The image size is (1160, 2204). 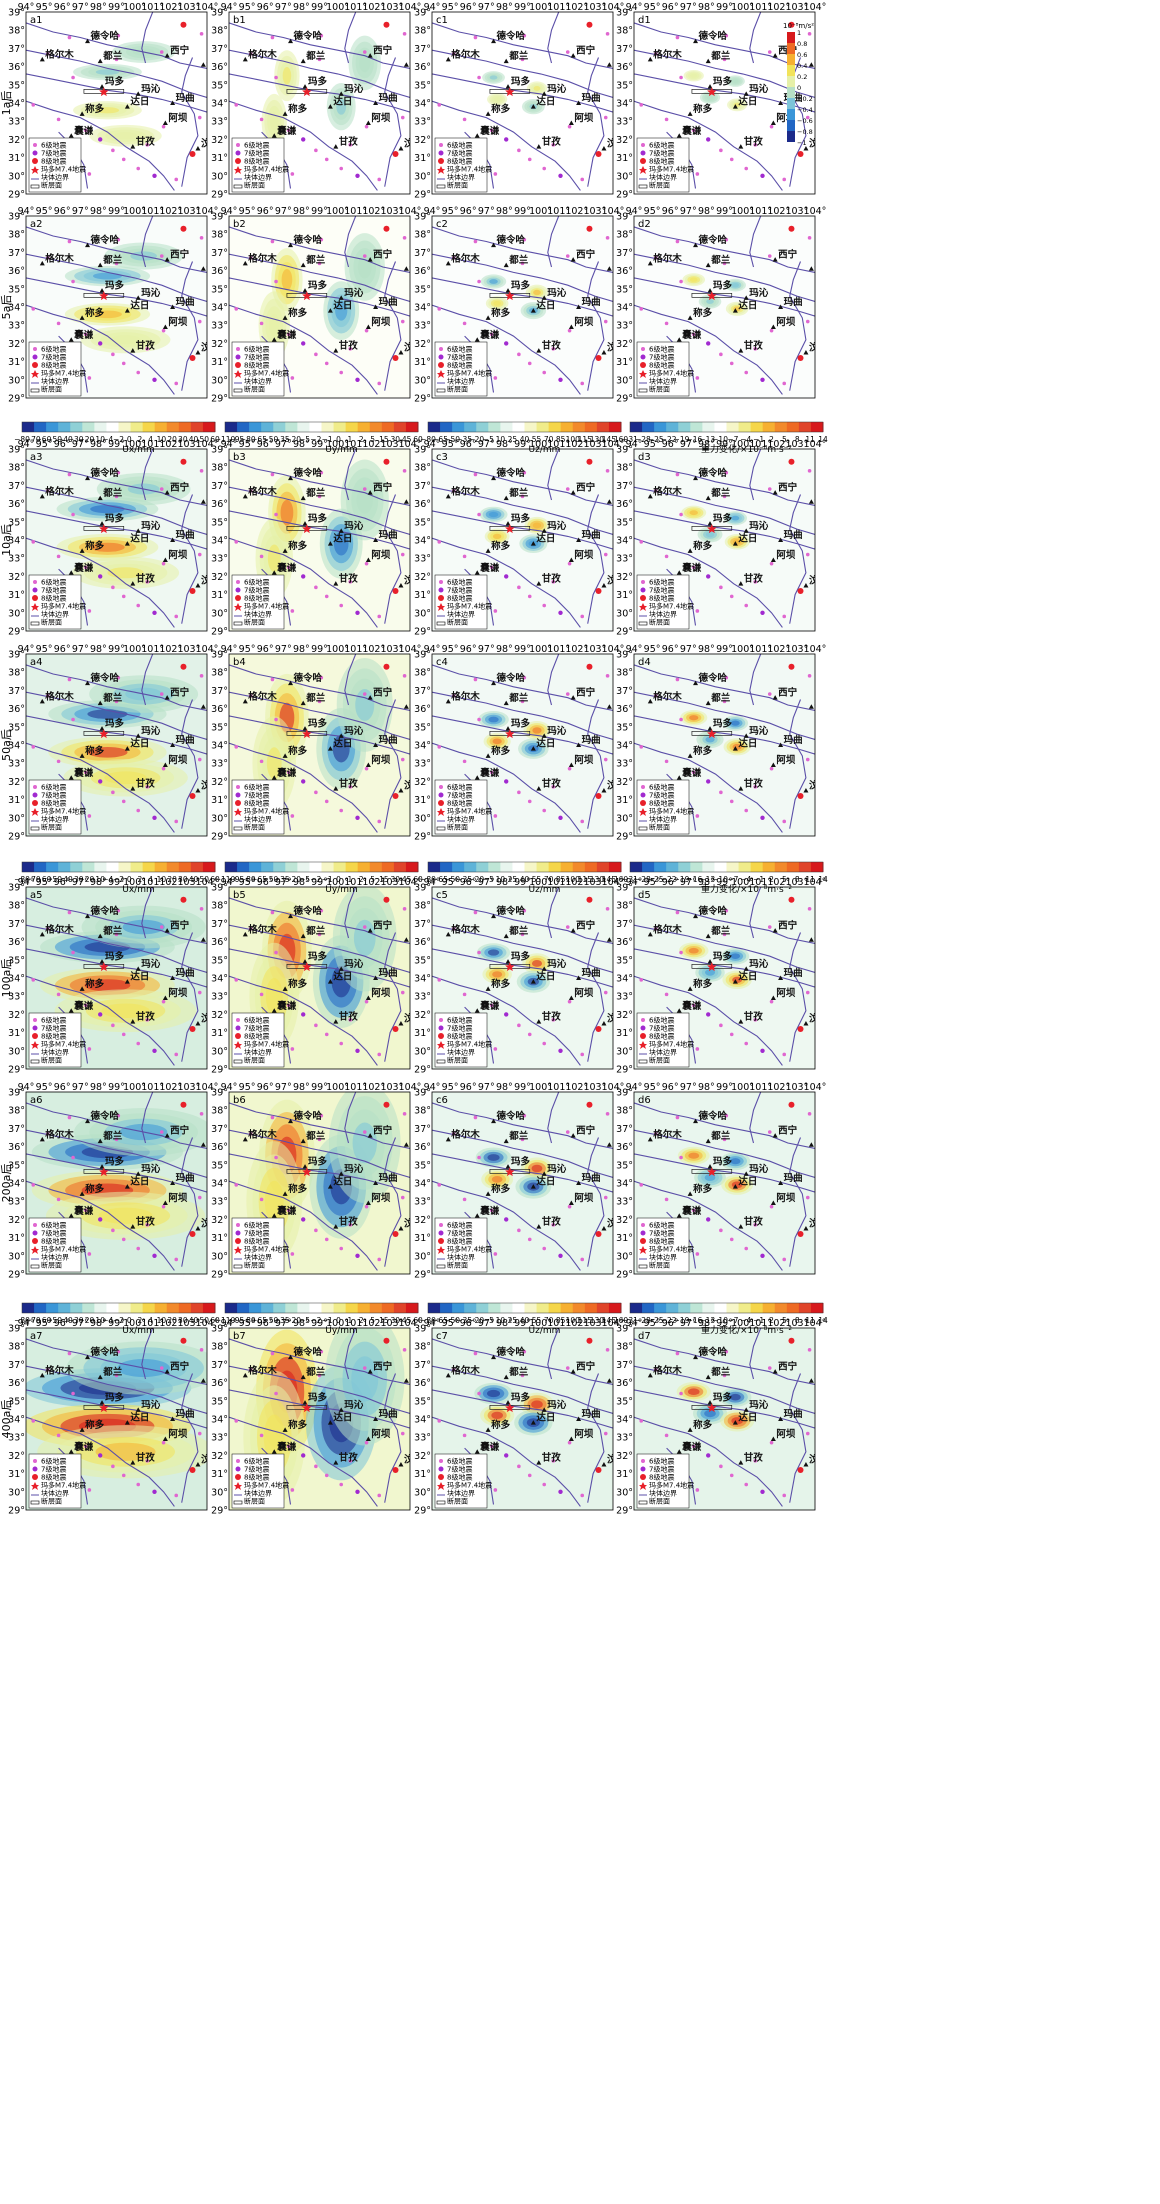 I want to click on lon-tick-label: 100°, so click(x=337, y=882).